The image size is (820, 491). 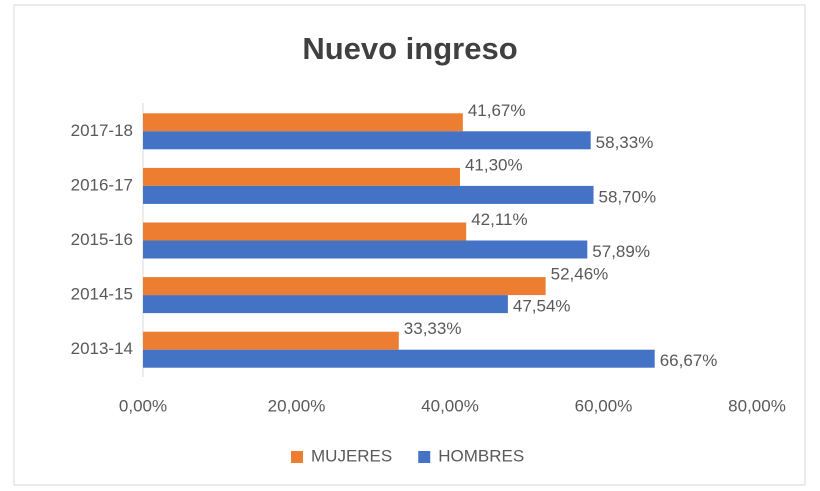 I want to click on y-tick-label: 2016-17, so click(x=102, y=184).